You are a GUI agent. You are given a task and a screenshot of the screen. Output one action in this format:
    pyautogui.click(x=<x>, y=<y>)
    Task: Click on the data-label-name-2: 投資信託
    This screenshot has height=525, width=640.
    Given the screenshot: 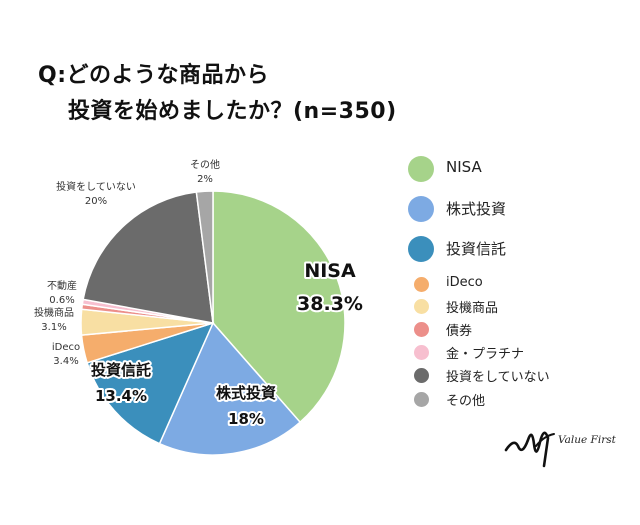 What is the action you would take?
    pyautogui.click(x=121, y=370)
    